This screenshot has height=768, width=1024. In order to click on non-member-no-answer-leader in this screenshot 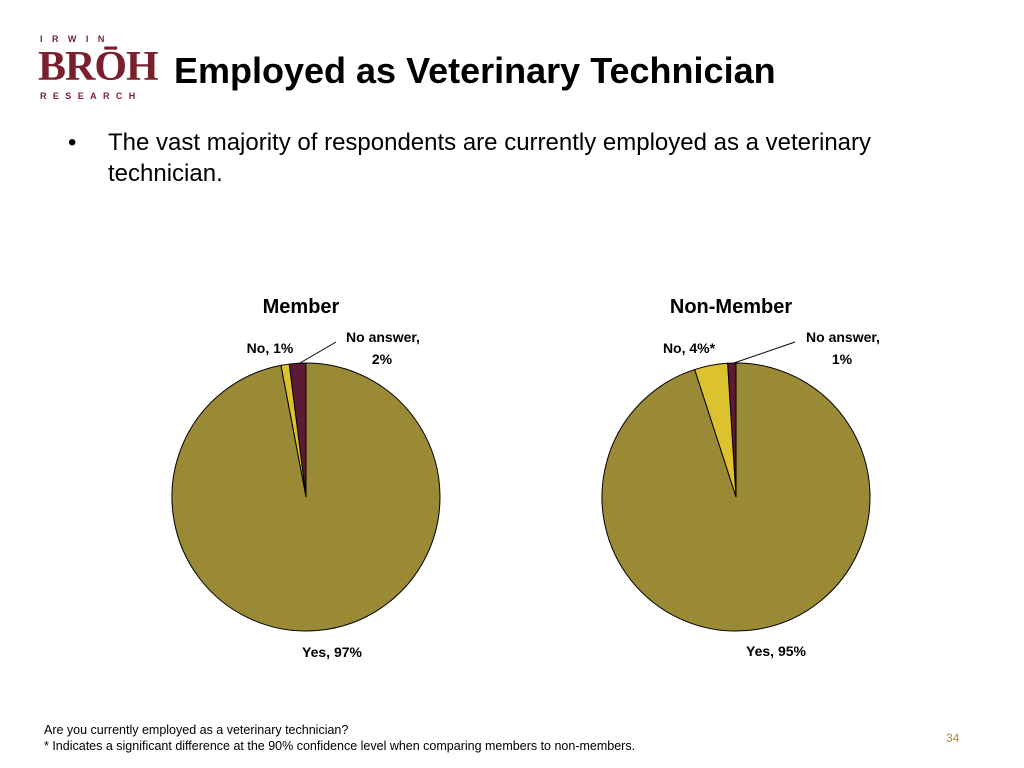, I will do `click(764, 352)`.